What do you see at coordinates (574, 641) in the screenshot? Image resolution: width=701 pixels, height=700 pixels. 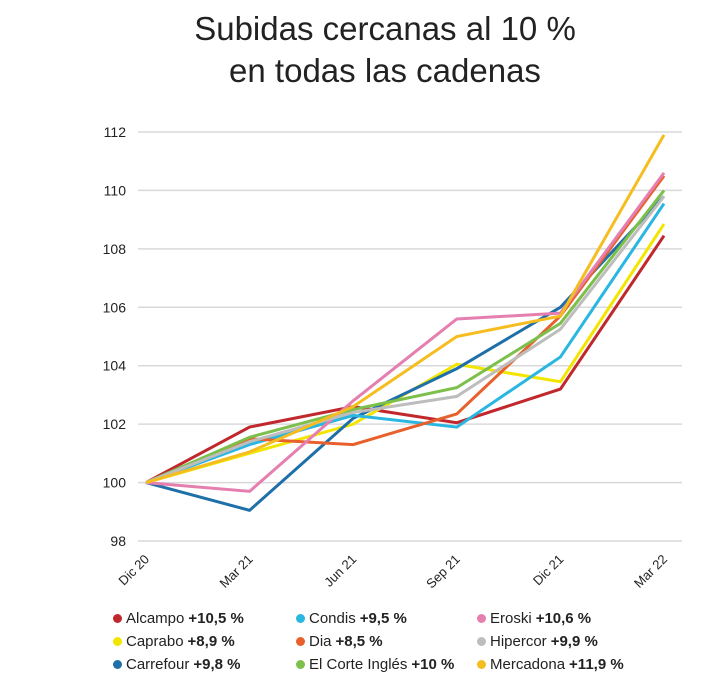 I see `legend-change: +9,9 %` at bounding box center [574, 641].